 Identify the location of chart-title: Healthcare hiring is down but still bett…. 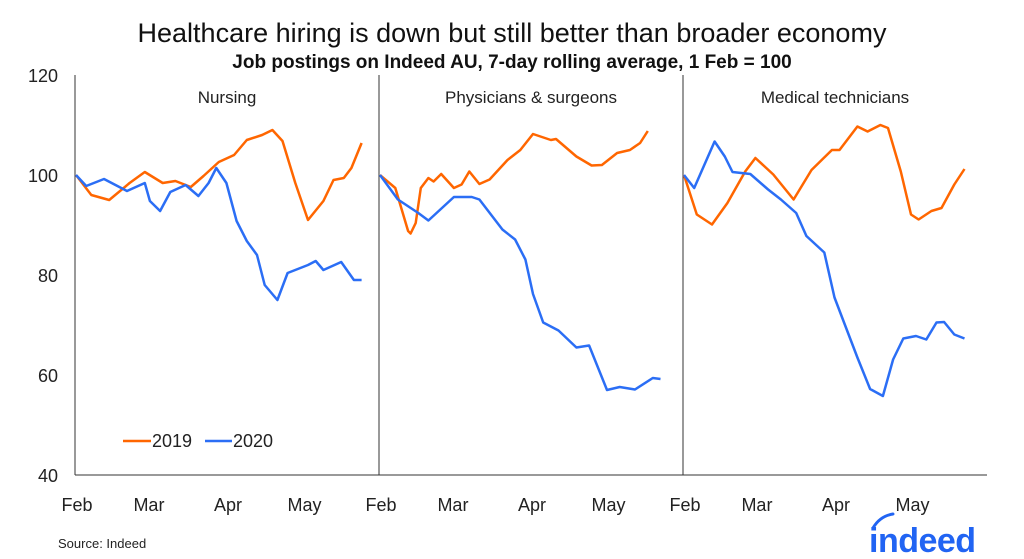
(512, 33).